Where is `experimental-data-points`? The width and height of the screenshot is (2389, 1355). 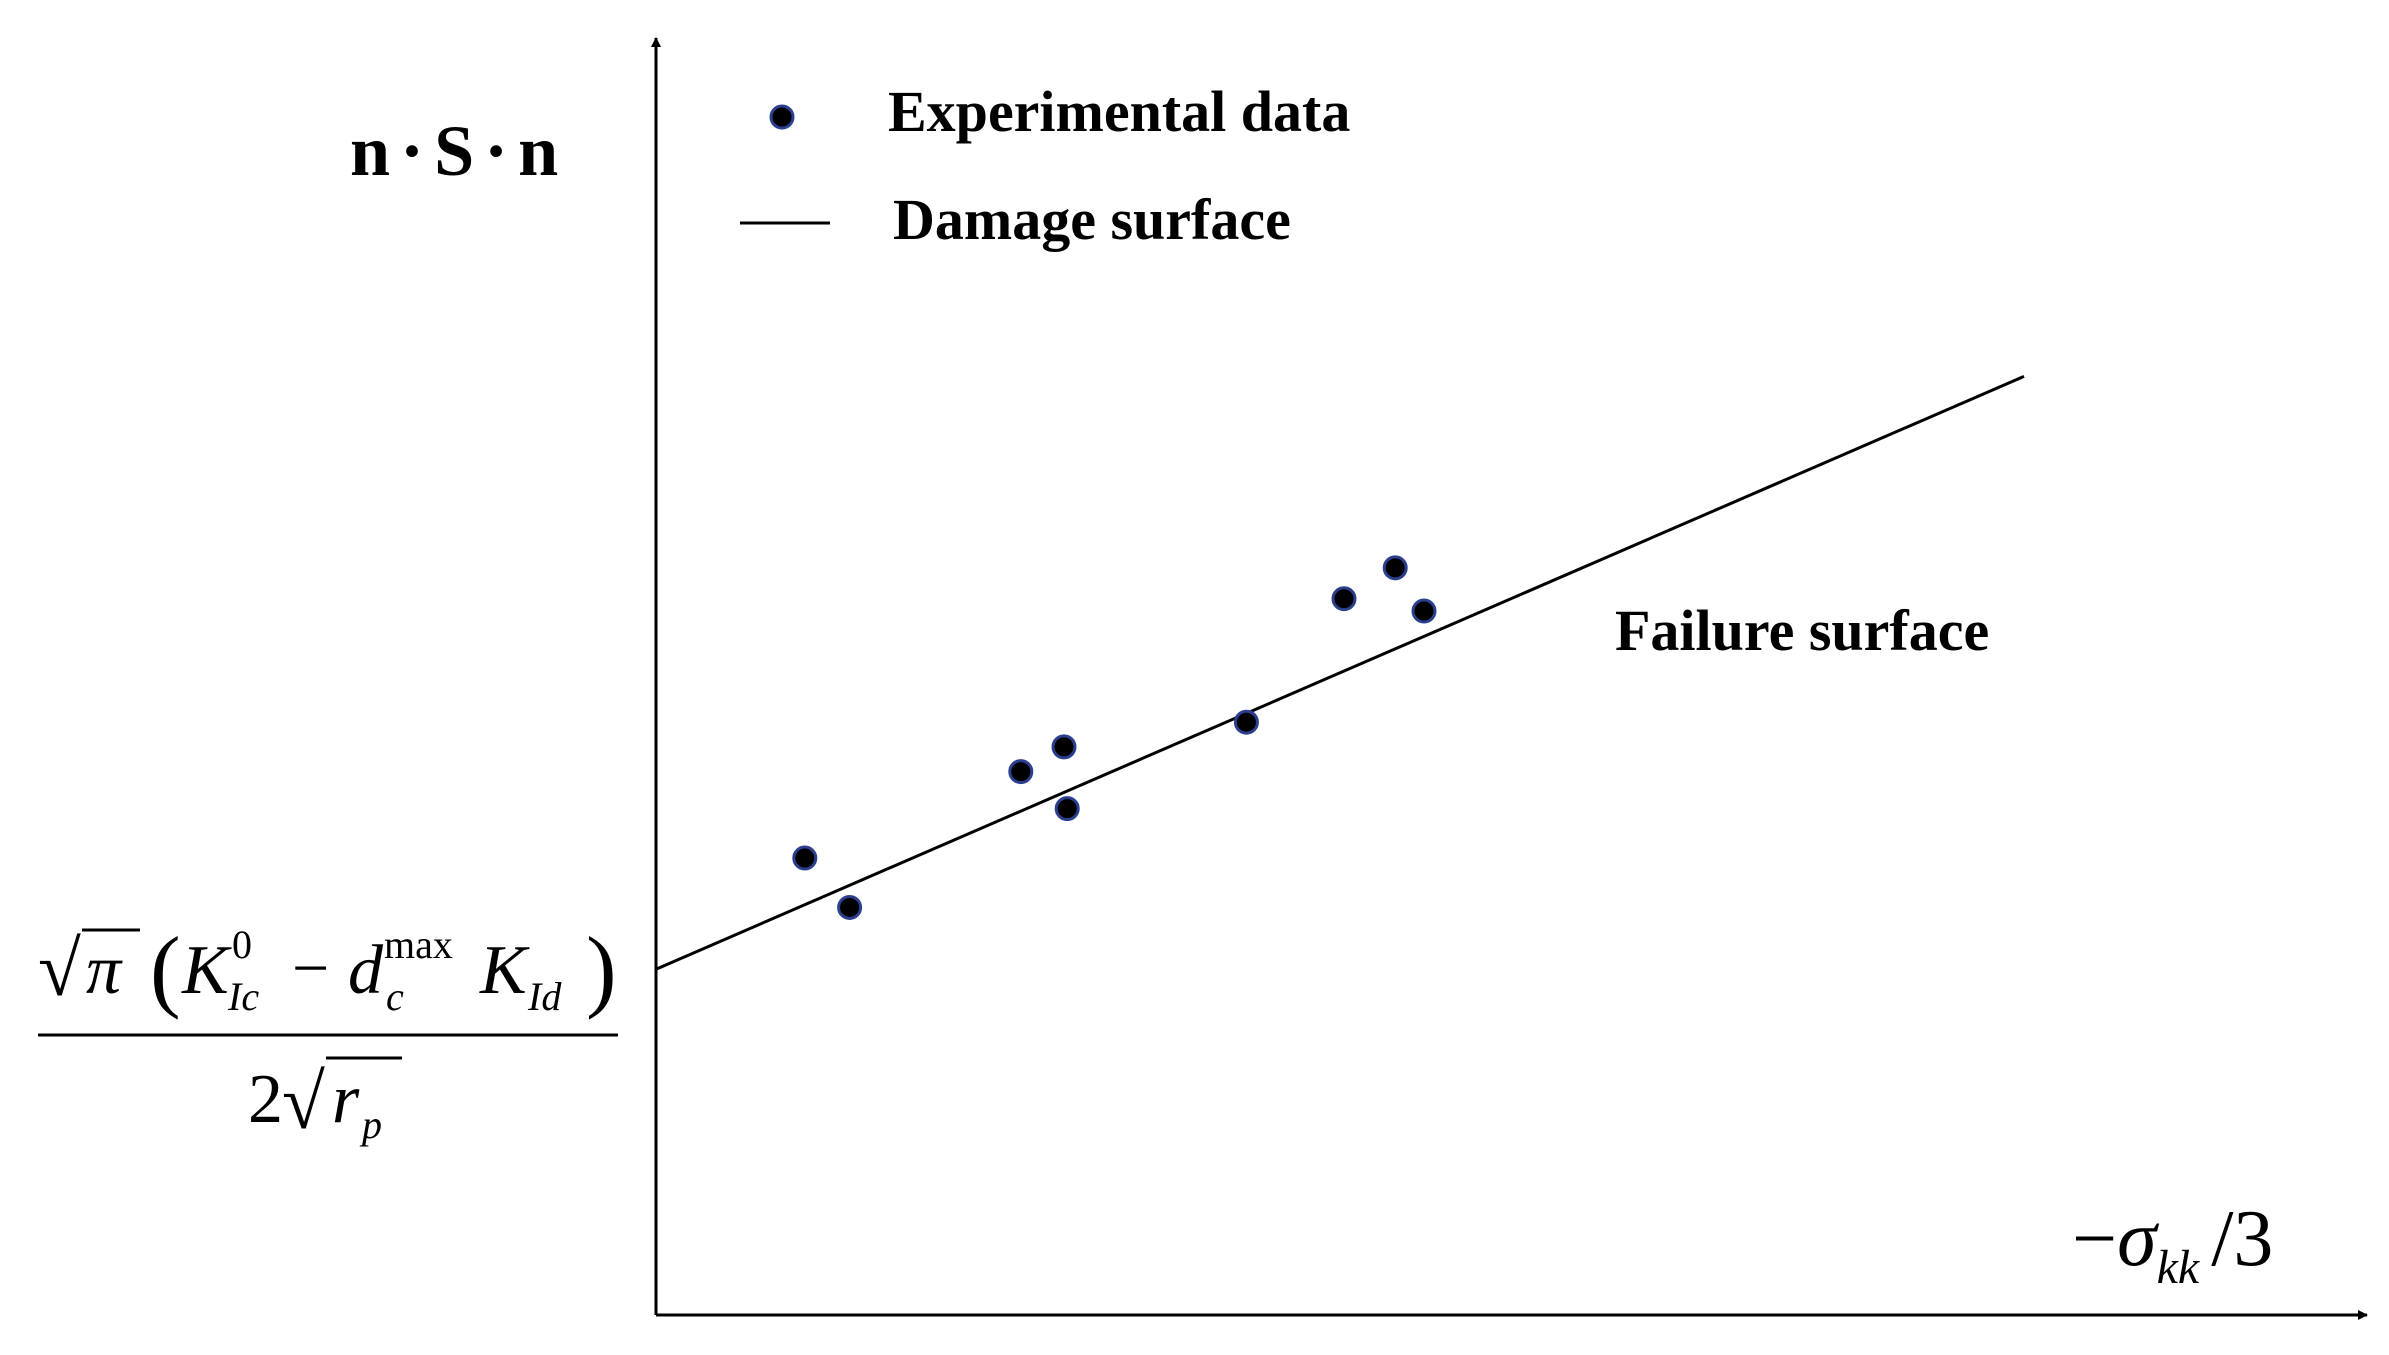
experimental-data-points is located at coordinates (1114, 737).